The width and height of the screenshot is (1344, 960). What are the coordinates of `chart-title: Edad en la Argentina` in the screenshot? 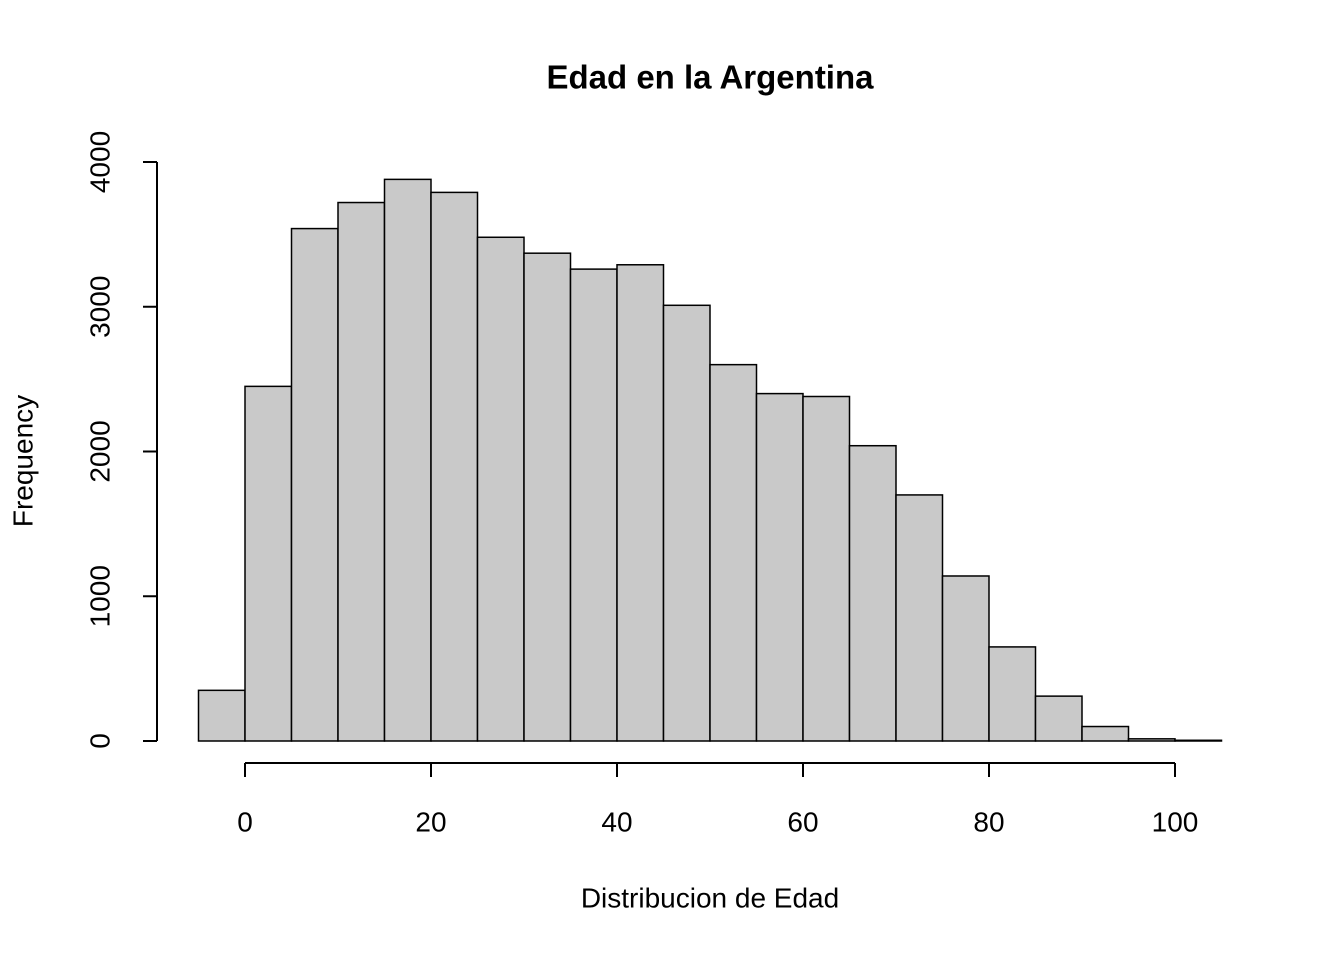 It's located at (710, 77).